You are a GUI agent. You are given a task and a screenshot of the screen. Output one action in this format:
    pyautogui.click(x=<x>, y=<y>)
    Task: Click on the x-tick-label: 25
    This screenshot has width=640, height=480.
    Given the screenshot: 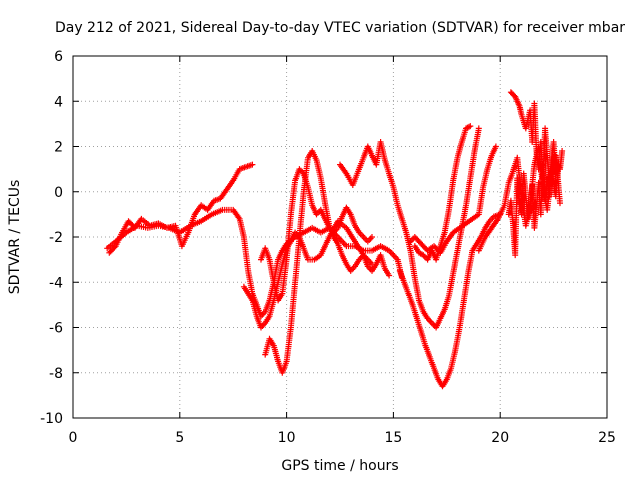 What is the action you would take?
    pyautogui.click(x=607, y=438)
    